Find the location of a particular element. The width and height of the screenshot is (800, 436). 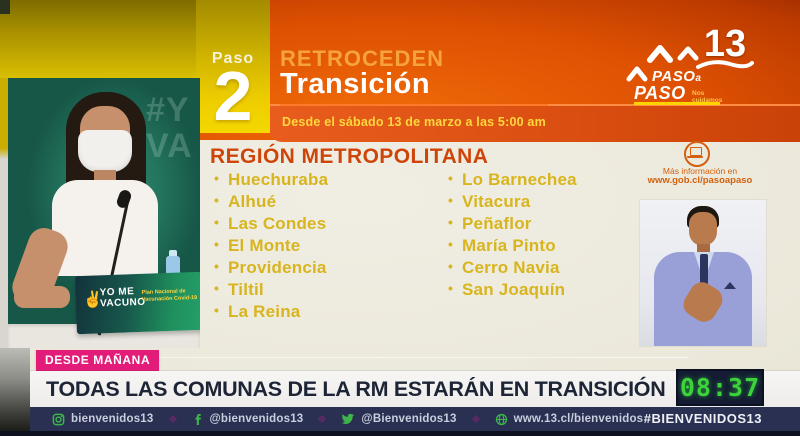

commune-item: Vitacura is located at coordinates (512, 203).